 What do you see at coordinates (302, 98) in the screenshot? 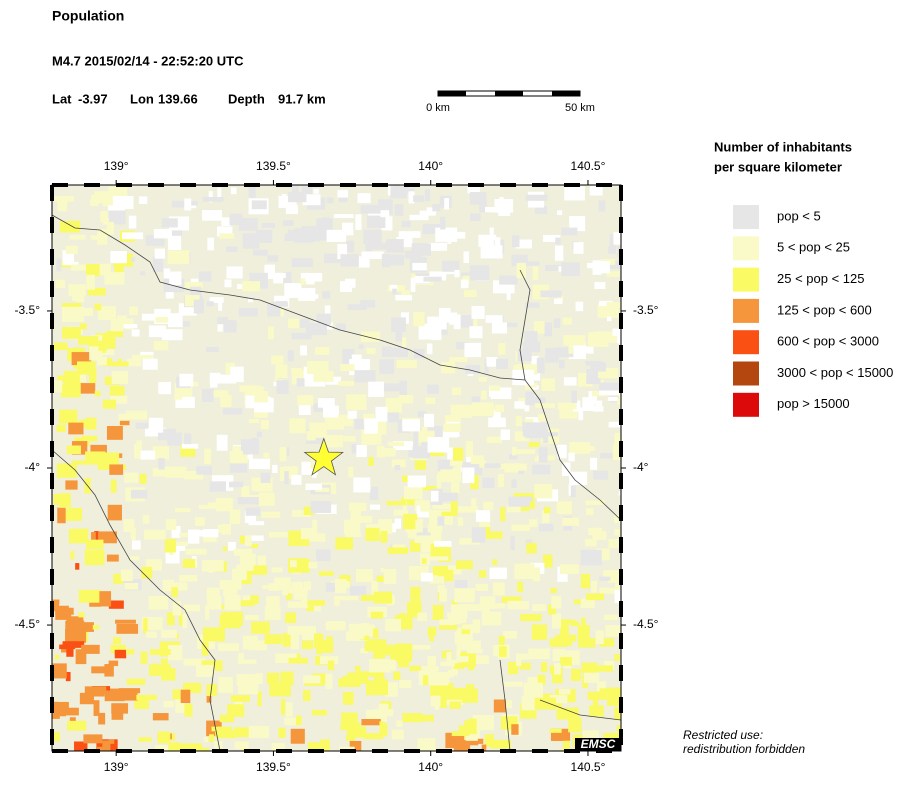
I see `depth: 91.7 km` at bounding box center [302, 98].